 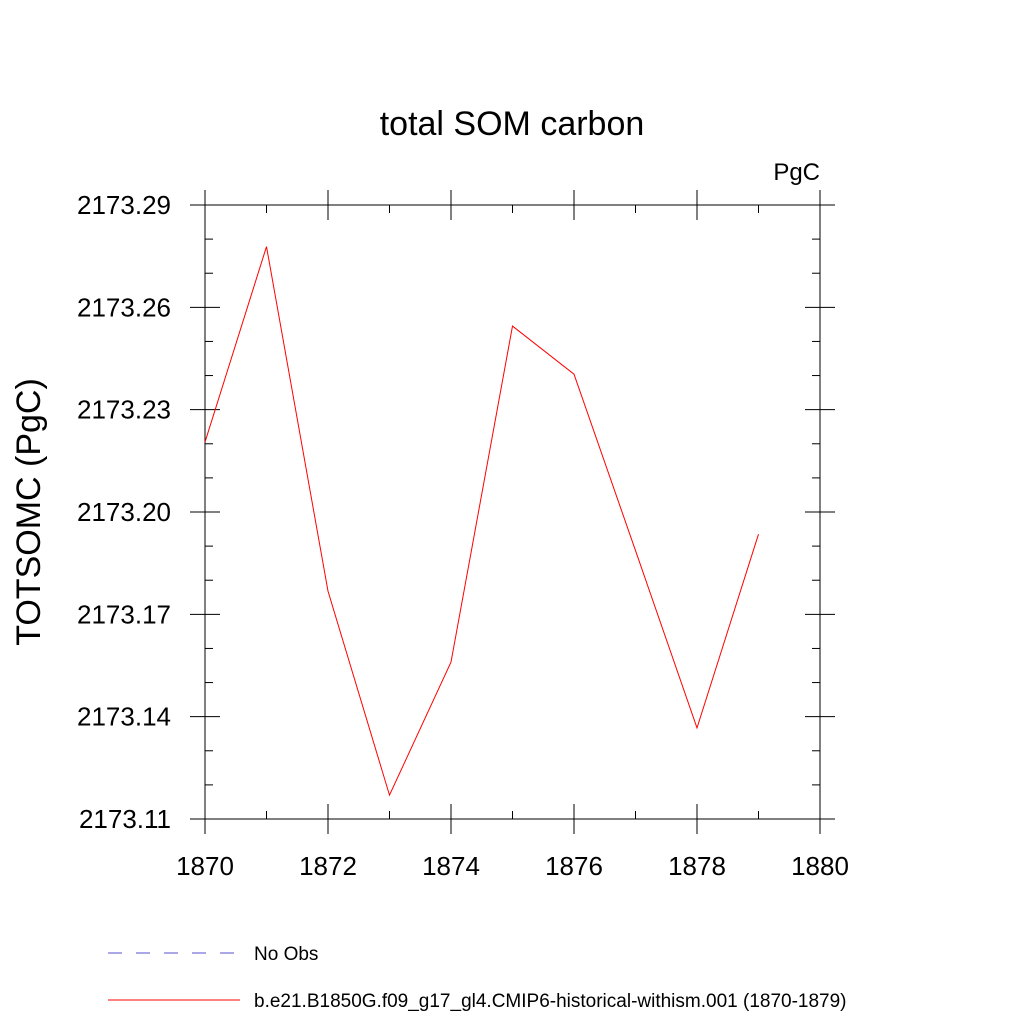 What do you see at coordinates (29, 512) in the screenshot?
I see `y-axis-label: TOTSOMC (PgC)` at bounding box center [29, 512].